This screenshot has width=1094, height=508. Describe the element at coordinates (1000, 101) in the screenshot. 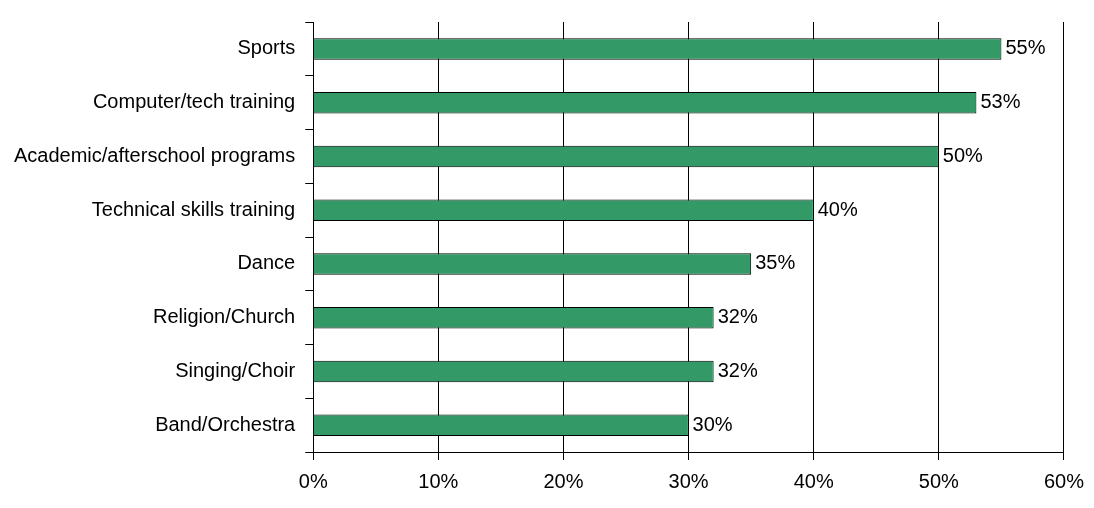

I see `data-label: 53%` at that location.